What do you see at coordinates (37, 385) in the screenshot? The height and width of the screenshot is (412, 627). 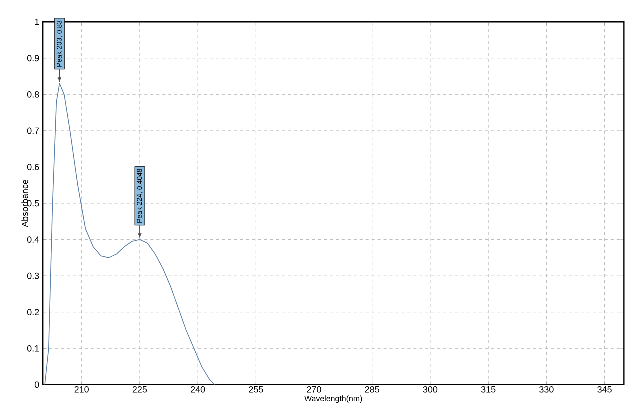 I see `y-tick-label: 0` at bounding box center [37, 385].